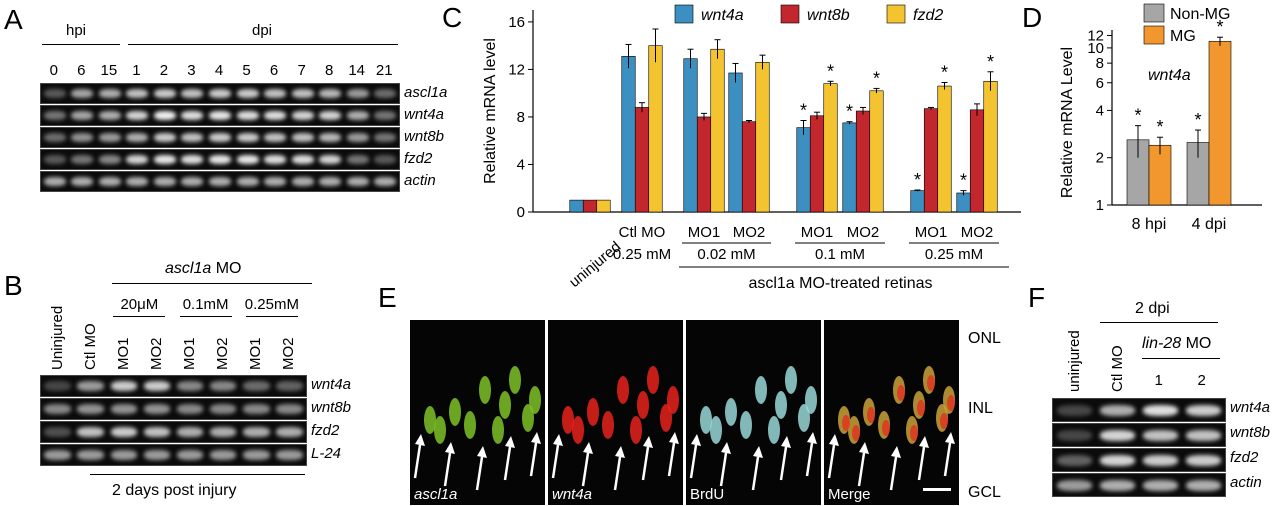  I want to click on y-tick-label: 12, so click(516, 69).